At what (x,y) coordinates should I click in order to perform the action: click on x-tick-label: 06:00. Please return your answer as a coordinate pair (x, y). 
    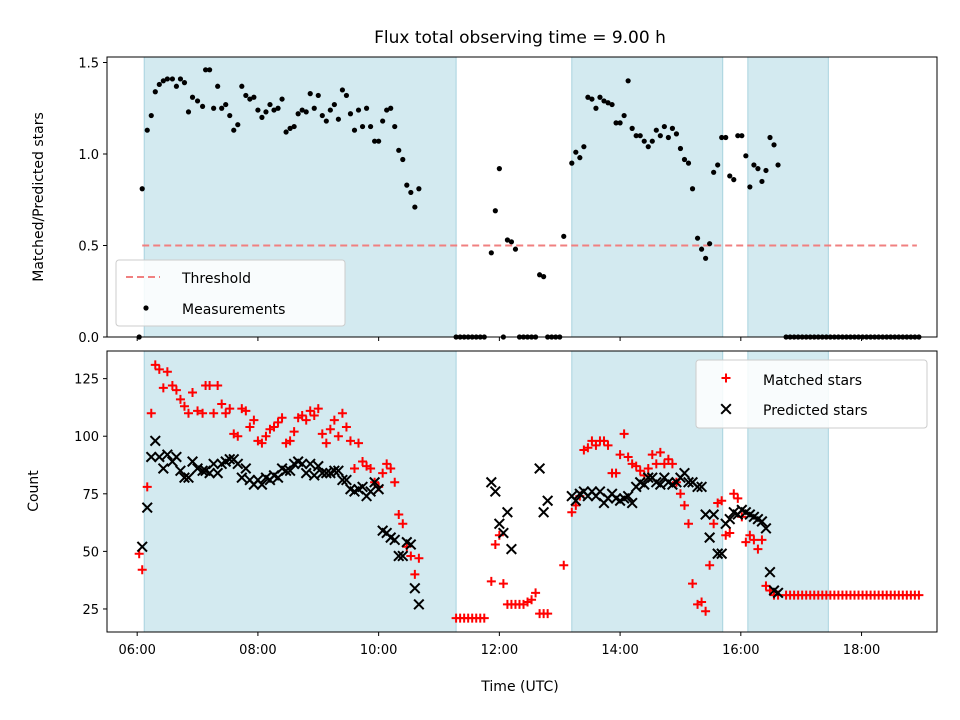
    Looking at the image, I should click on (136, 650).